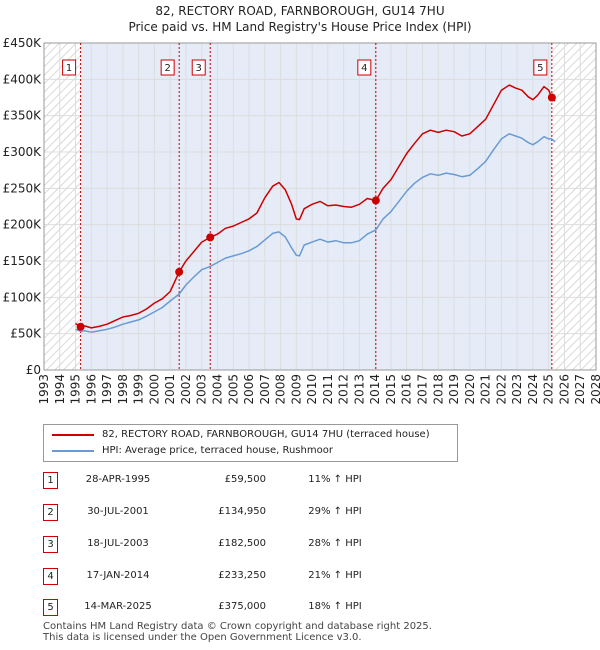 This screenshot has width=600, height=650. What do you see at coordinates (170, 389) in the screenshot?
I see `x-tick-label: 2001` at bounding box center [170, 389].